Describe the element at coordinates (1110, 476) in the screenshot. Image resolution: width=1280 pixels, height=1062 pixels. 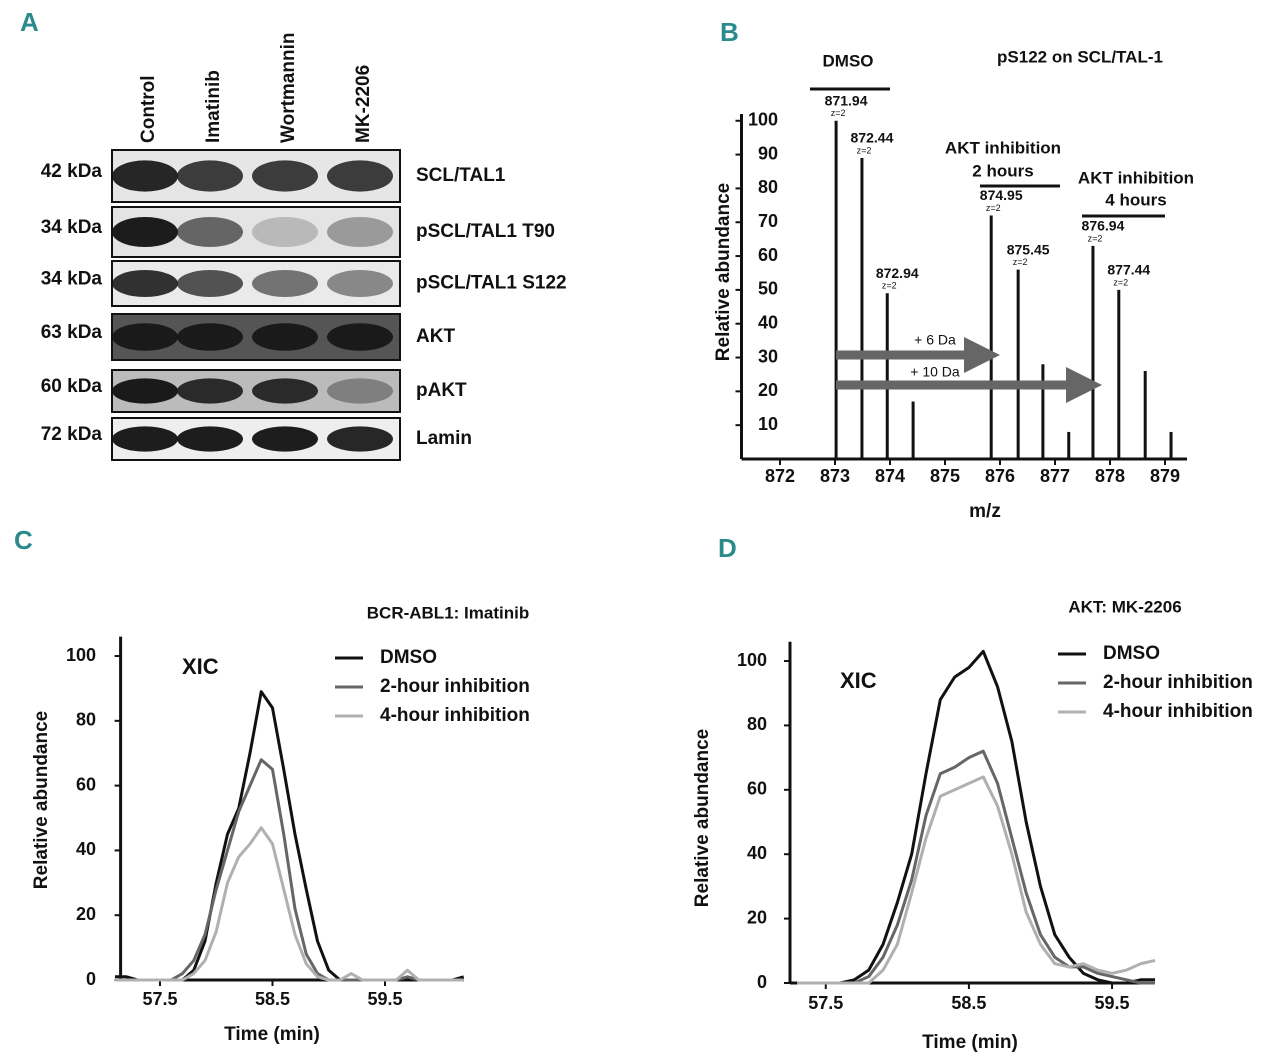
I see `x-tick-label: 878` at that location.